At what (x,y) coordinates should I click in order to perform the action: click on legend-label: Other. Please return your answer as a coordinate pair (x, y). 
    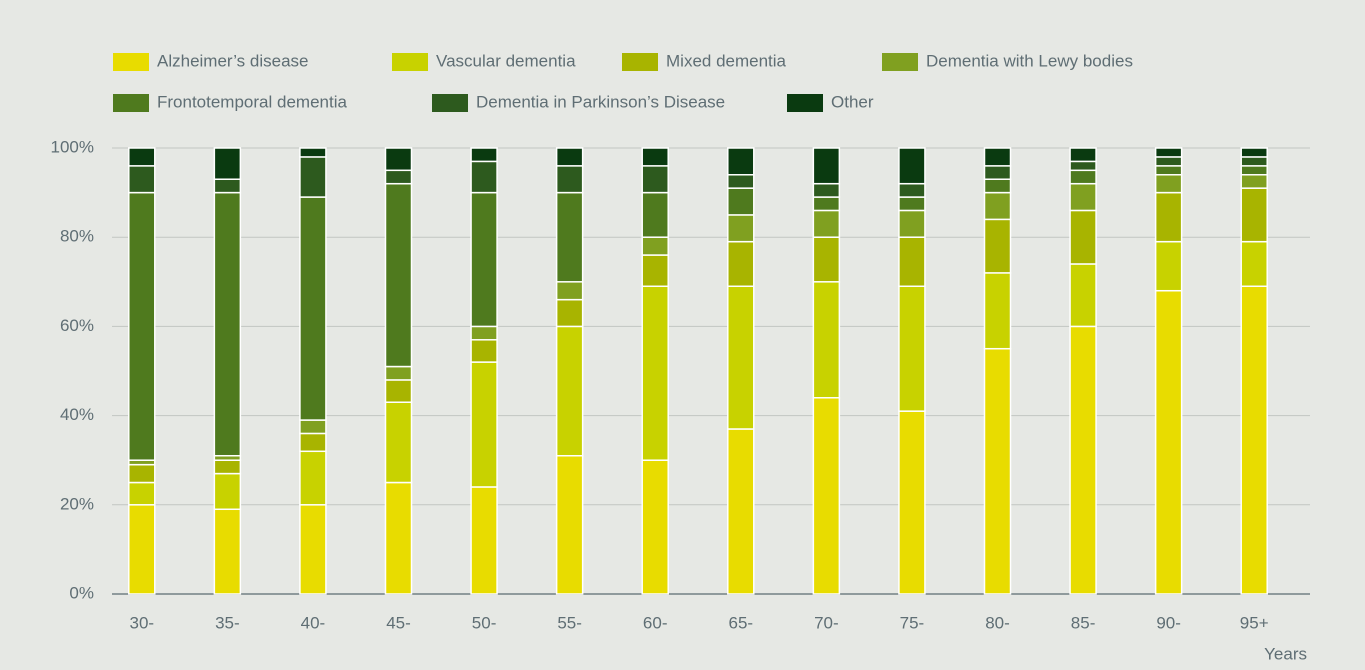
    Looking at the image, I should click on (852, 101).